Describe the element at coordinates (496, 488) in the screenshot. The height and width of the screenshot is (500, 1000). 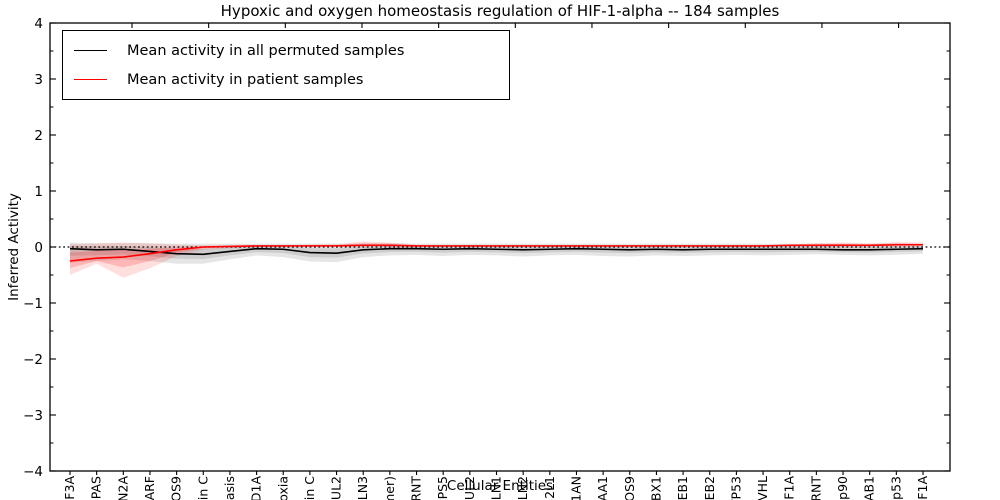
I see `x-tick-label: EGLN1` at that location.